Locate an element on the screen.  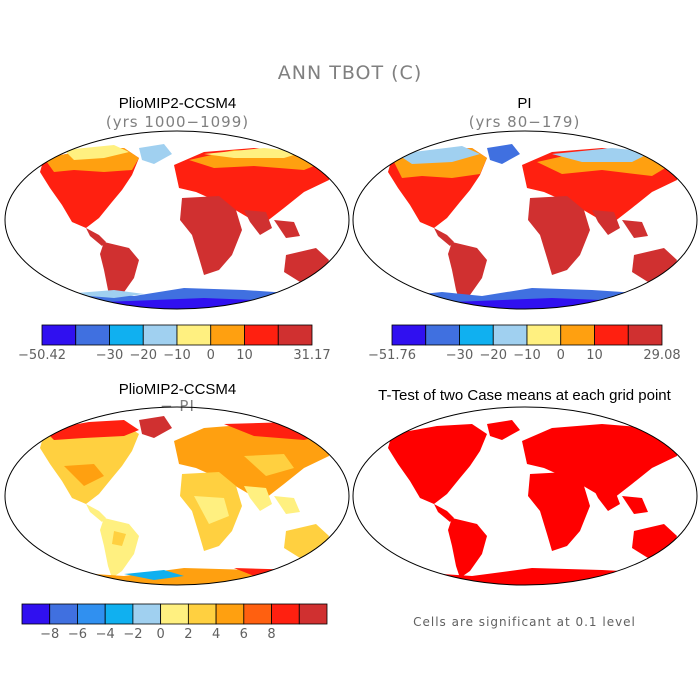
panel4-map is located at coordinates (525, 496).